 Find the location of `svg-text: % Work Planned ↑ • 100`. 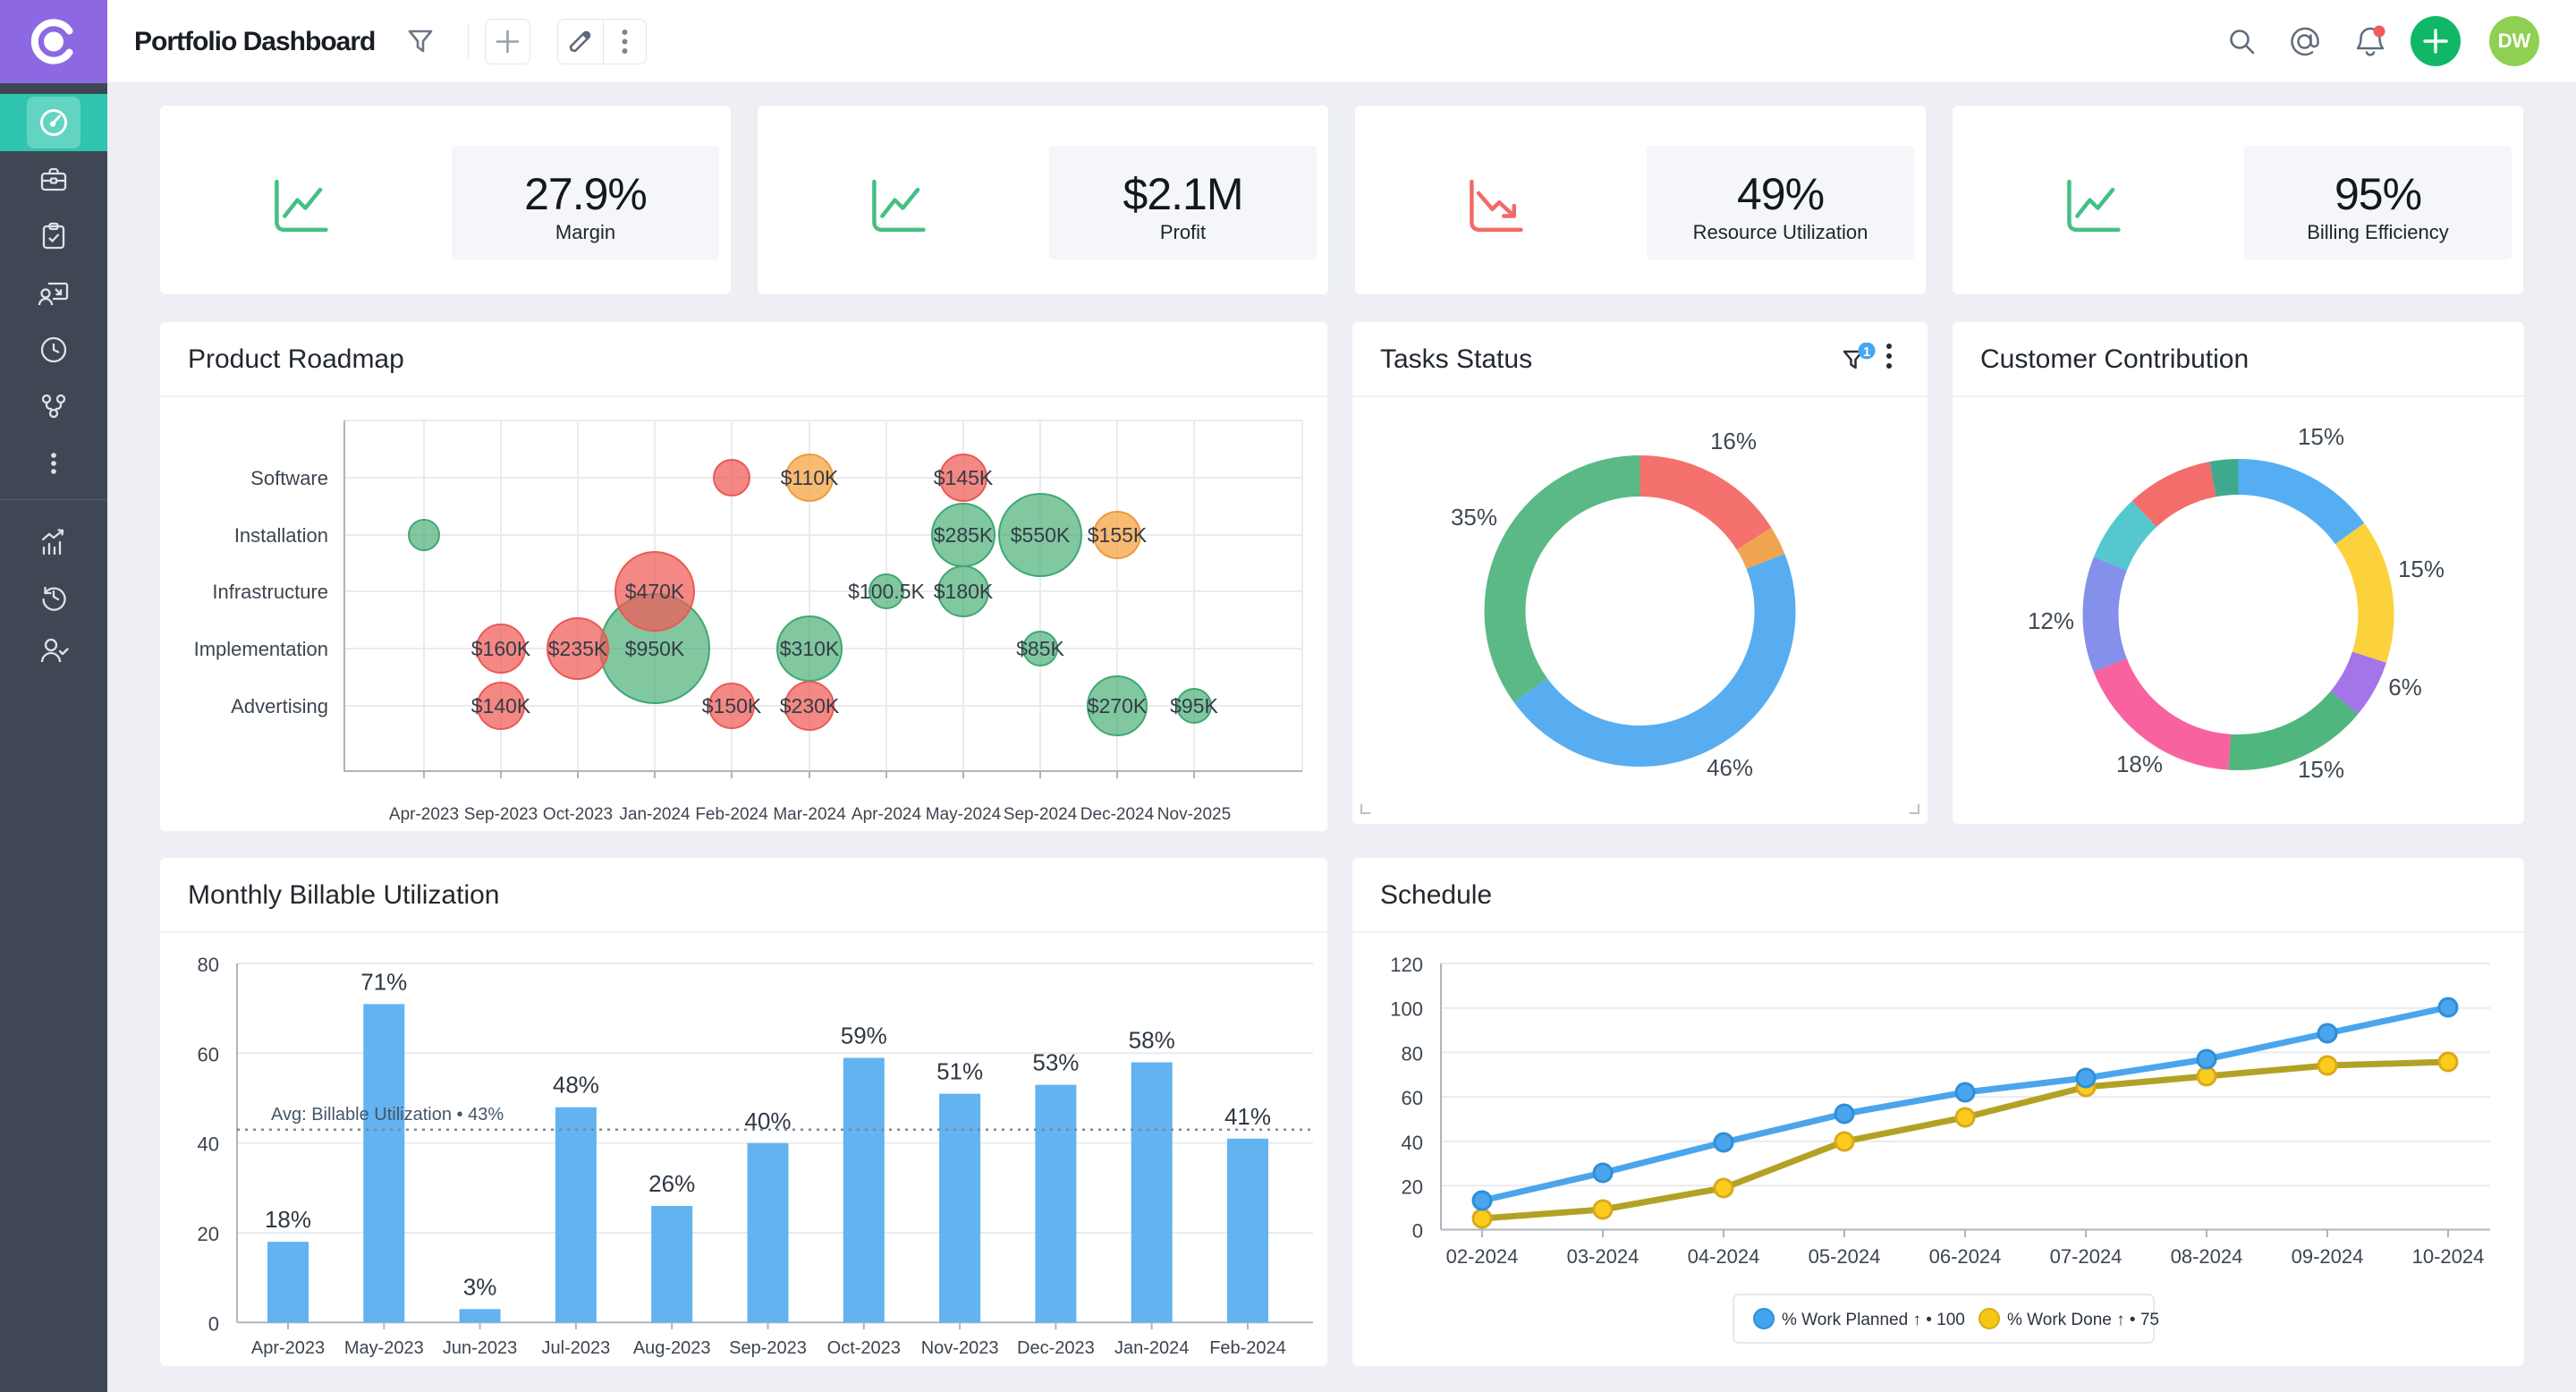

svg-text: % Work Planned ↑ • 100 is located at coordinates (1873, 1320).